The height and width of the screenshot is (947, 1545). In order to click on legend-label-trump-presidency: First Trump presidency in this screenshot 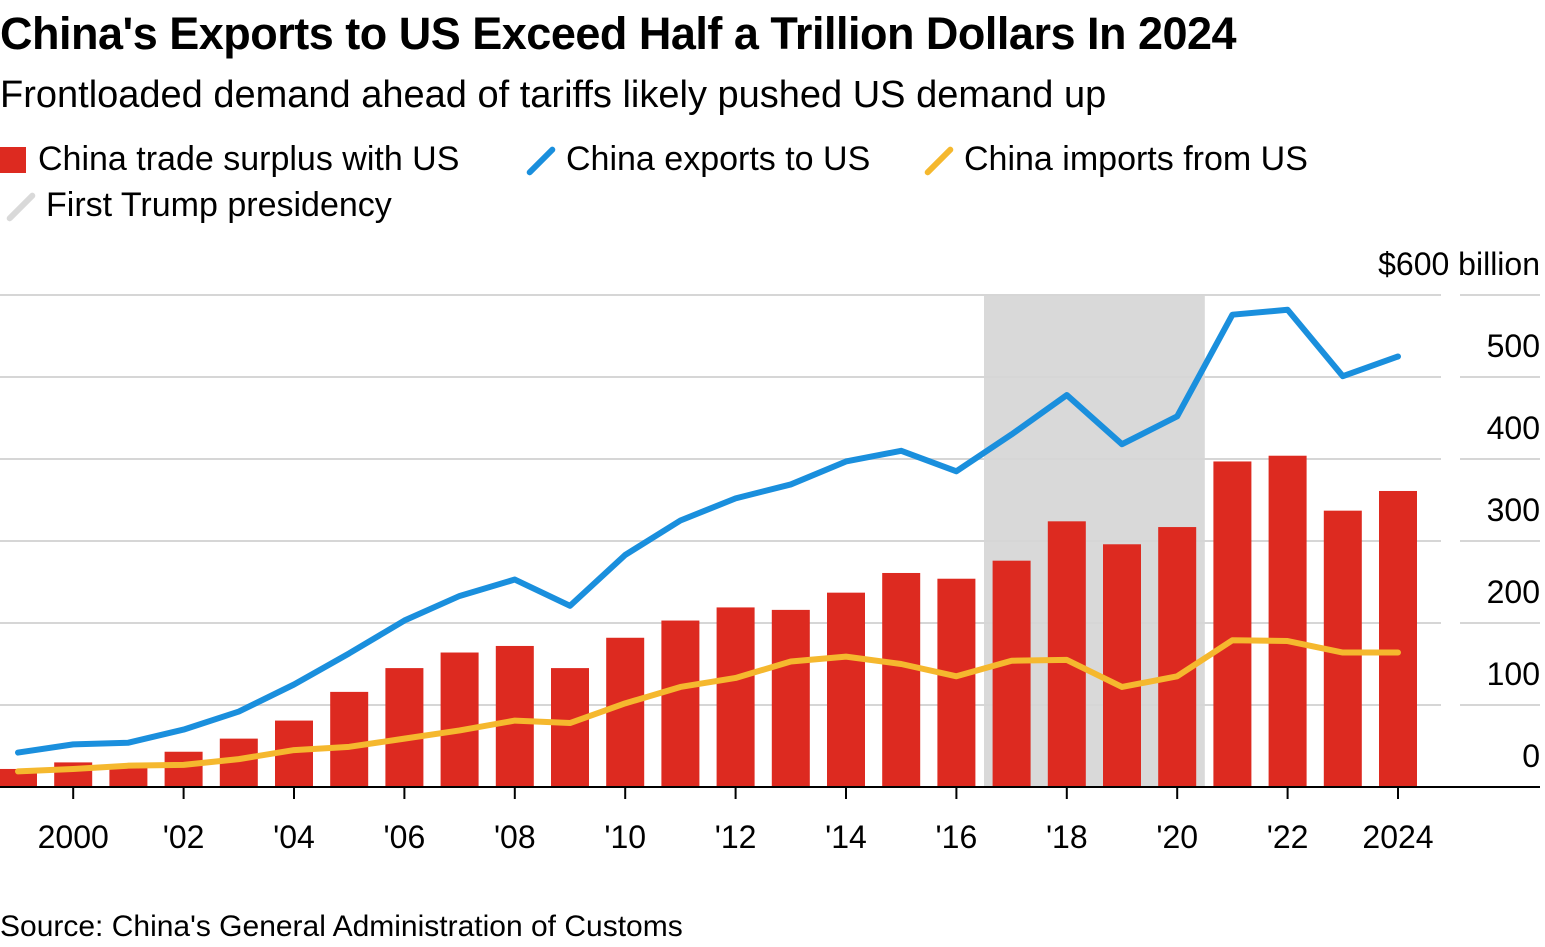, I will do `click(219, 205)`.